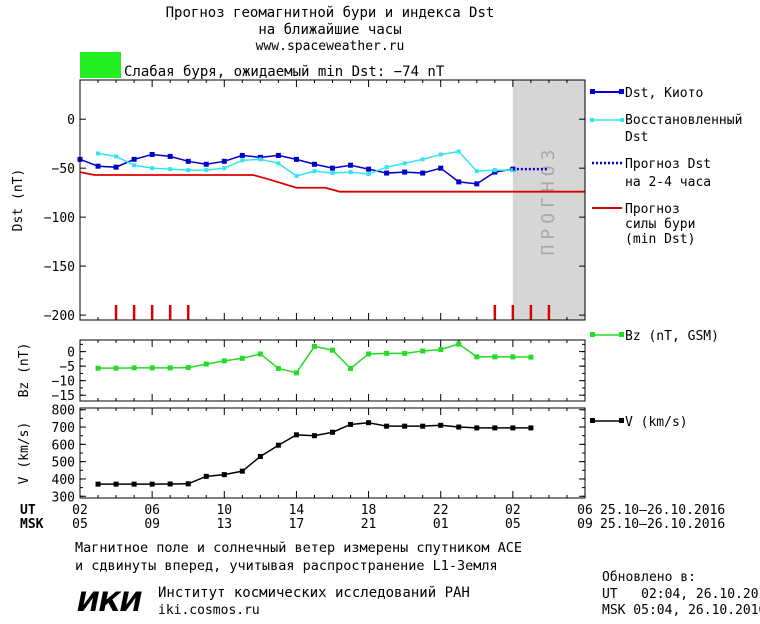  What do you see at coordinates (32, 524) in the screenshot?
I see `msk-axis-label: MSK` at bounding box center [32, 524].